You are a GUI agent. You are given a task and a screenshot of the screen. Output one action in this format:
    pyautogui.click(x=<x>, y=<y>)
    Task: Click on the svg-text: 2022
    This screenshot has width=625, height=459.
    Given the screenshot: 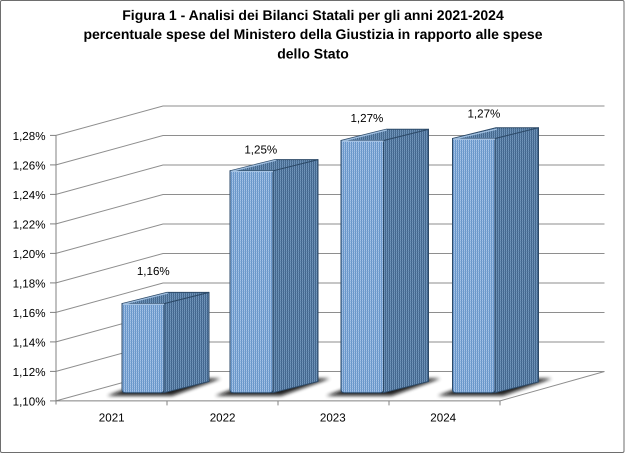 What is the action you would take?
    pyautogui.click(x=223, y=418)
    